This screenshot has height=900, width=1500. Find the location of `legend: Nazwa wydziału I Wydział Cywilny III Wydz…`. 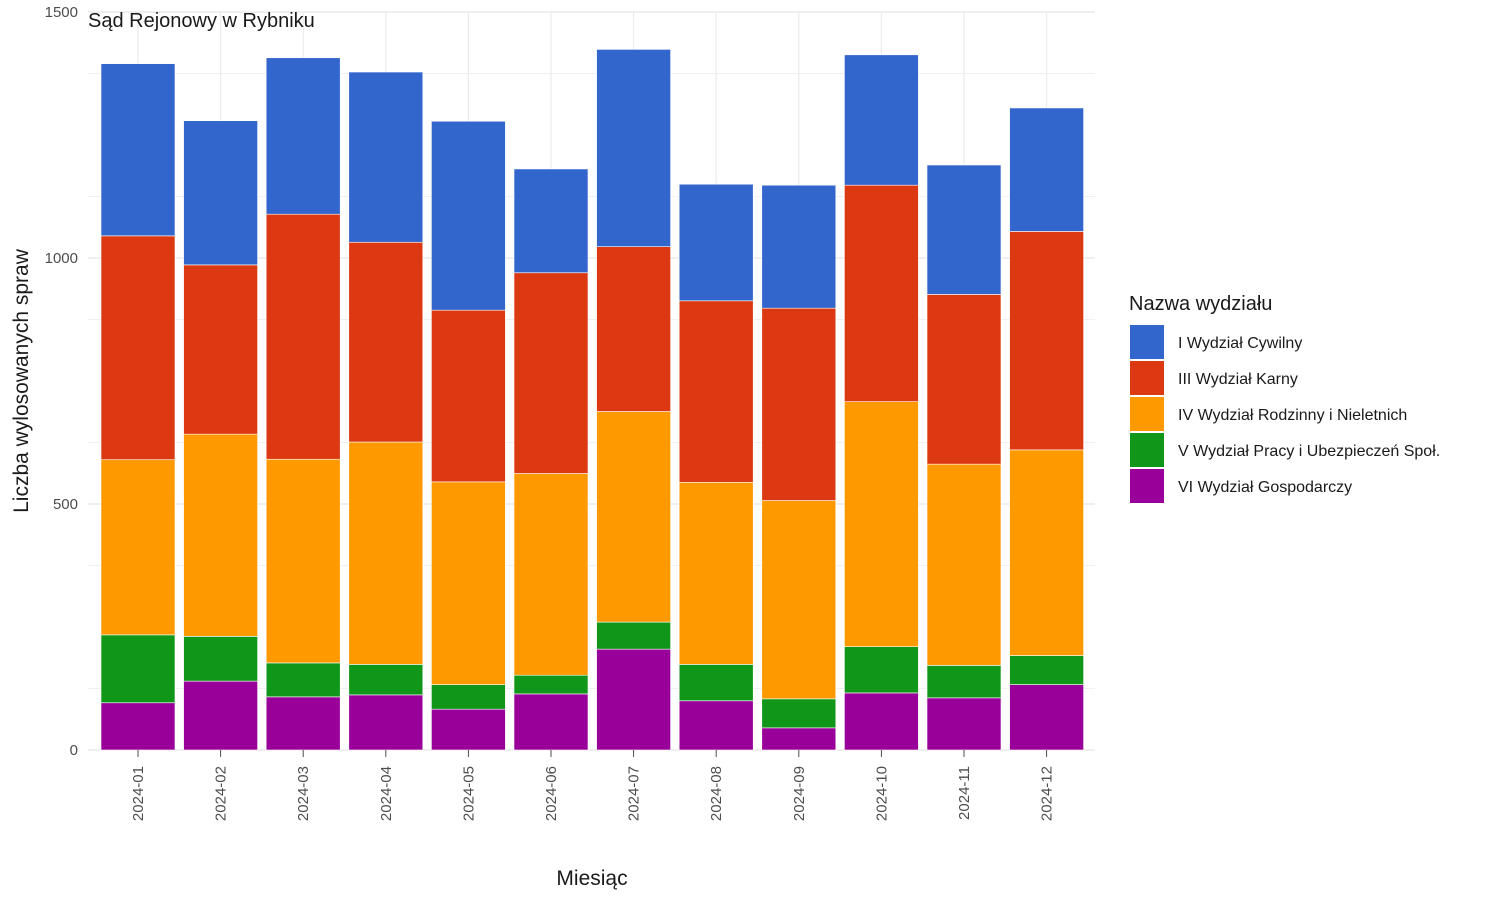

legend: Nazwa wydziału I Wydział Cywilny III Wydz… is located at coordinates (1284, 398).